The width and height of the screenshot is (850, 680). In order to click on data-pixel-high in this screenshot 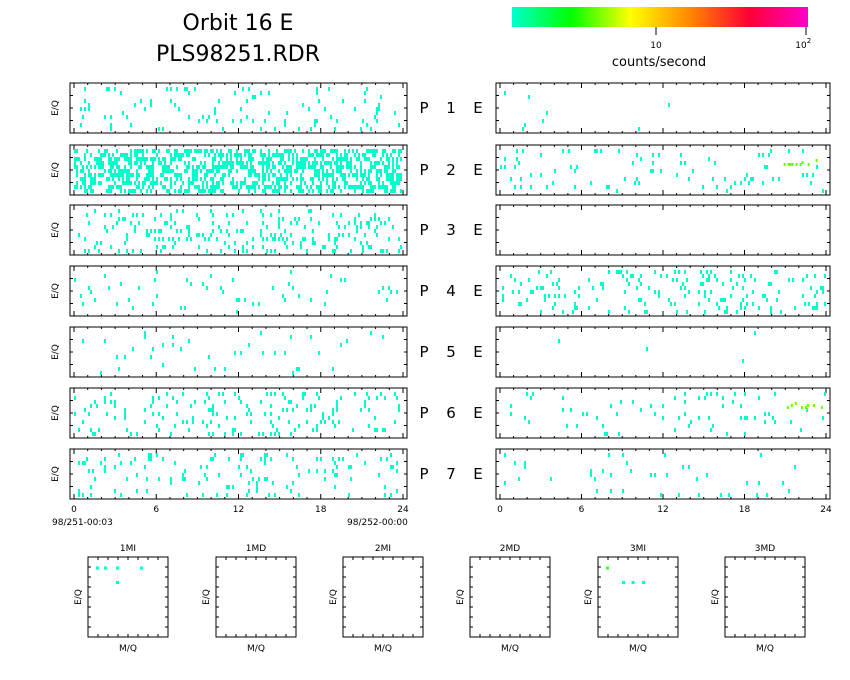, I will do `click(802, 162)`.